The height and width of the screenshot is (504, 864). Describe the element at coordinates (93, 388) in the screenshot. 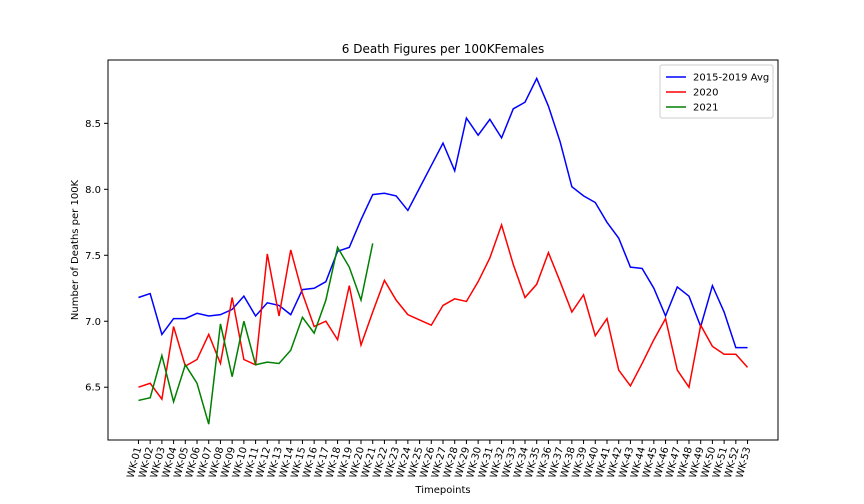

I see `y-tick-label: 6.5` at that location.